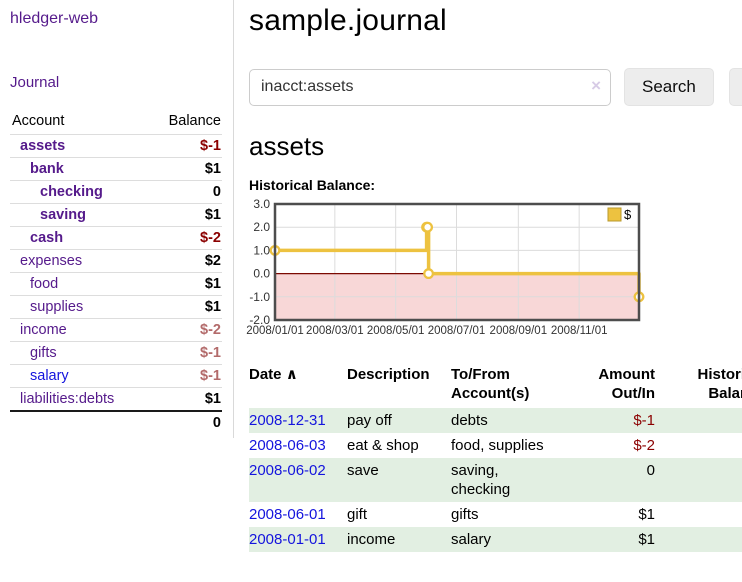 The width and height of the screenshot is (742, 582). What do you see at coordinates (116, 376) in the screenshot?
I see `account-row: salary $-1` at bounding box center [116, 376].